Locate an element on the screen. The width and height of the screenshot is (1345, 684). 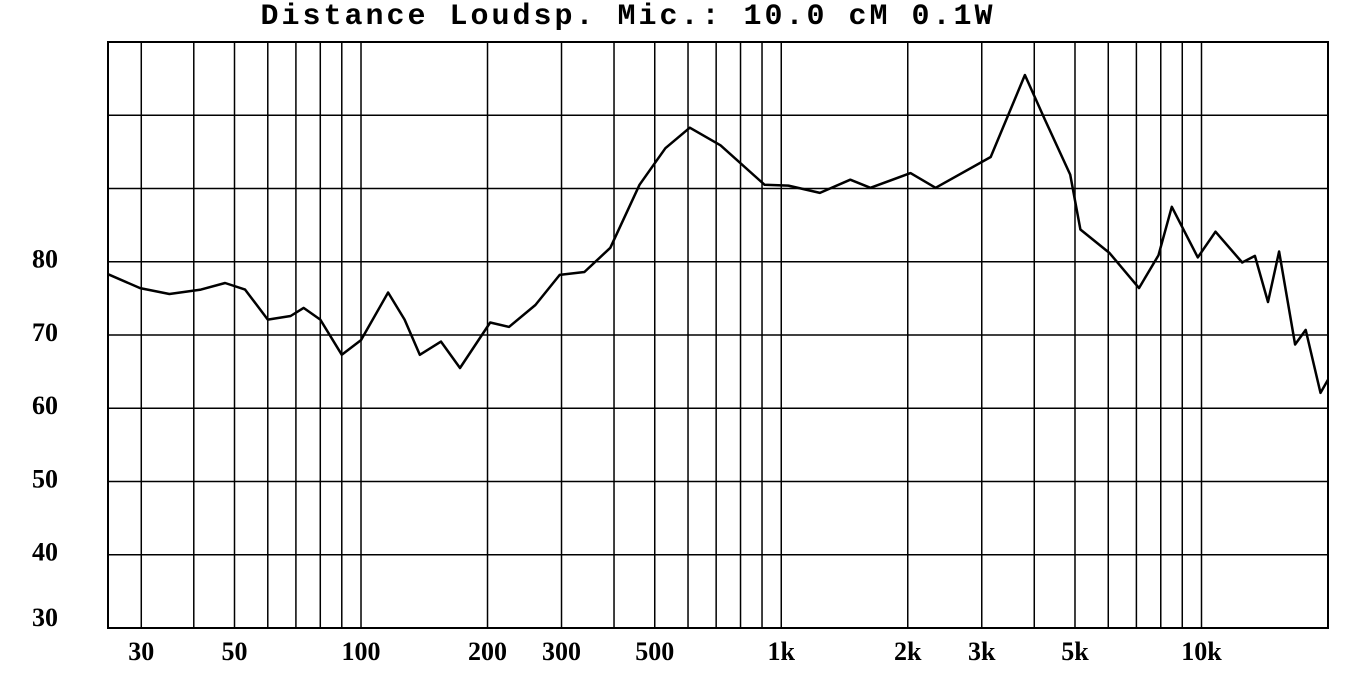
y-tick-label: 50 is located at coordinates (45, 478).